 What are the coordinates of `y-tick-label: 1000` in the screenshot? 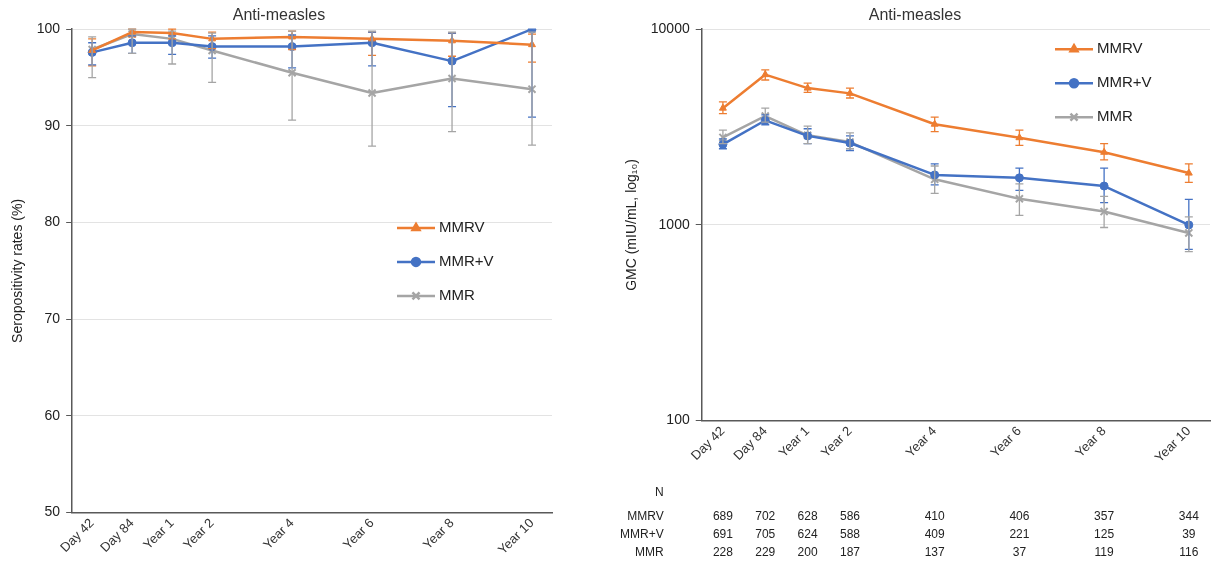 It's located at (674, 223).